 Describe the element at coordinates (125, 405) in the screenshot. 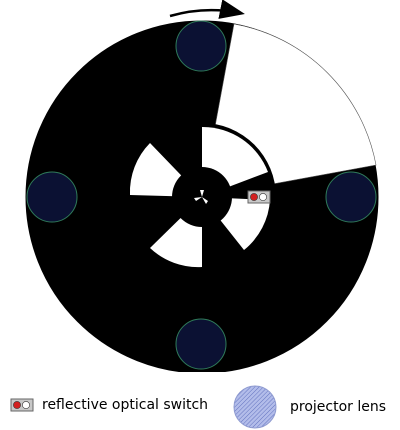

I see `legend-switch-label: reflective optical switch` at that location.